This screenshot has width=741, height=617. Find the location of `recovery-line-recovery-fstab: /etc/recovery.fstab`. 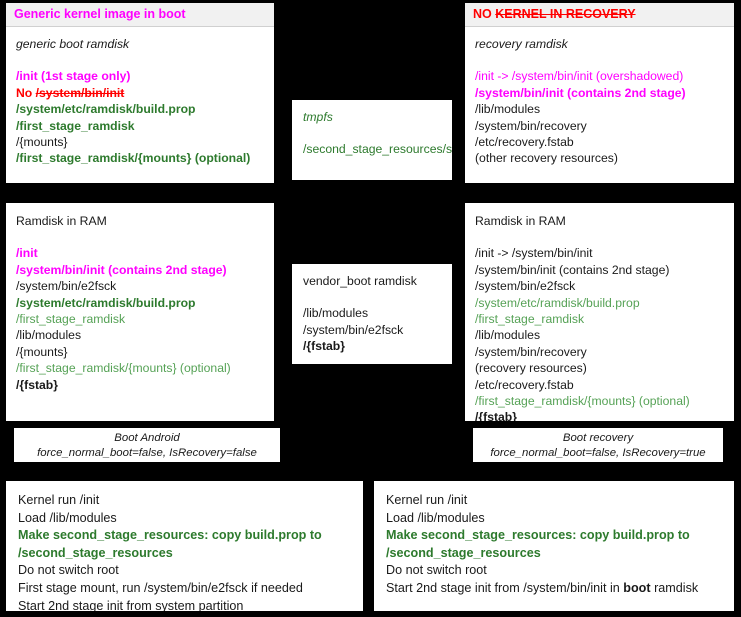

recovery-line-recovery-fstab: /etc/recovery.fstab is located at coordinates (524, 142).